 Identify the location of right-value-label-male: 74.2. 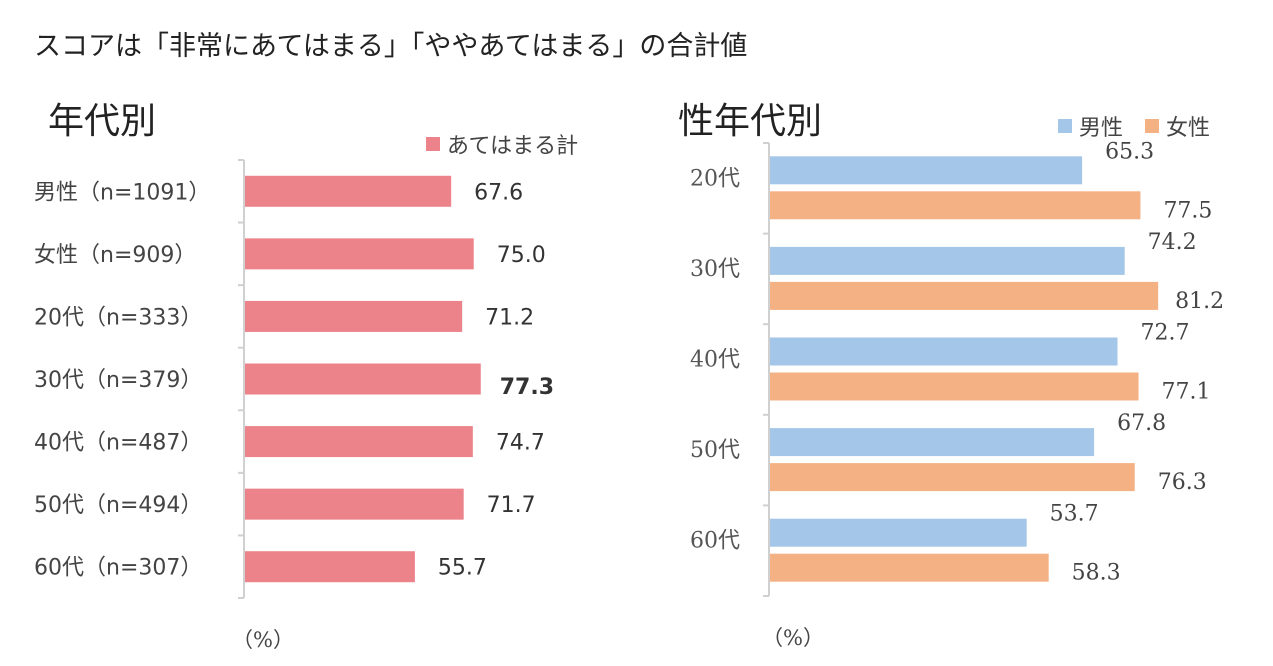
(1172, 242).